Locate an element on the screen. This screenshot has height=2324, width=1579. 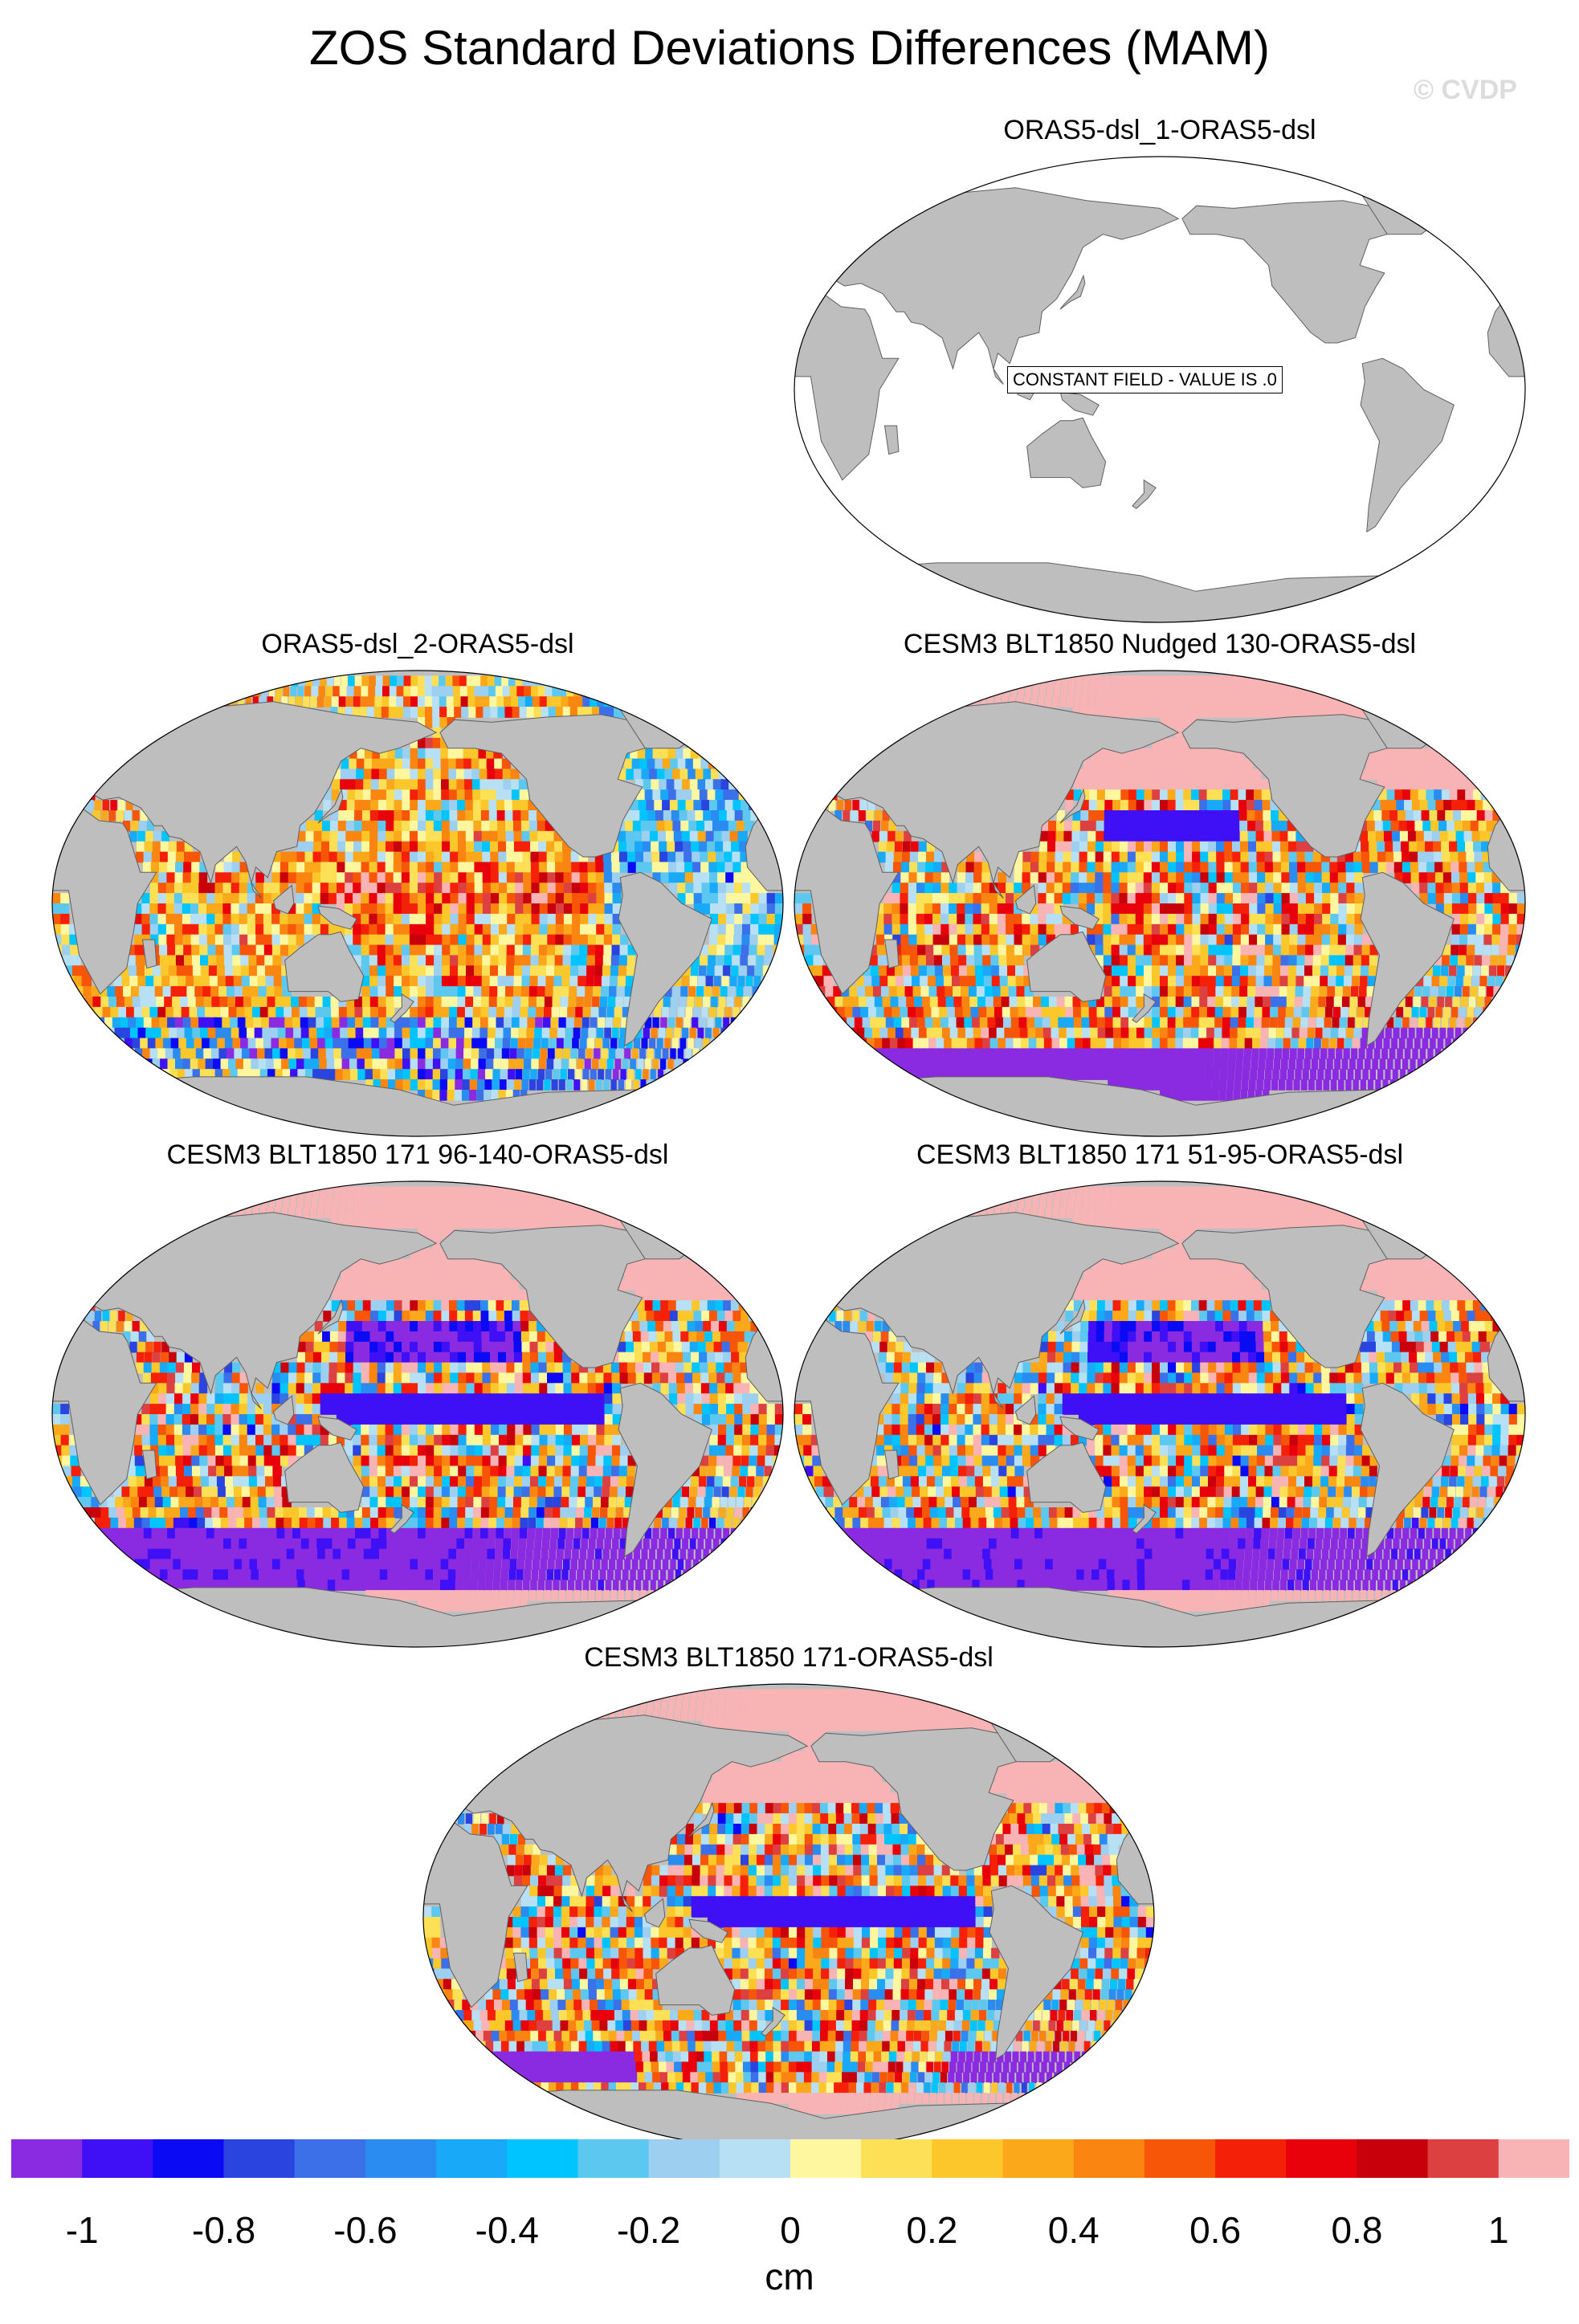
watermark: © CVDP is located at coordinates (1465, 90).